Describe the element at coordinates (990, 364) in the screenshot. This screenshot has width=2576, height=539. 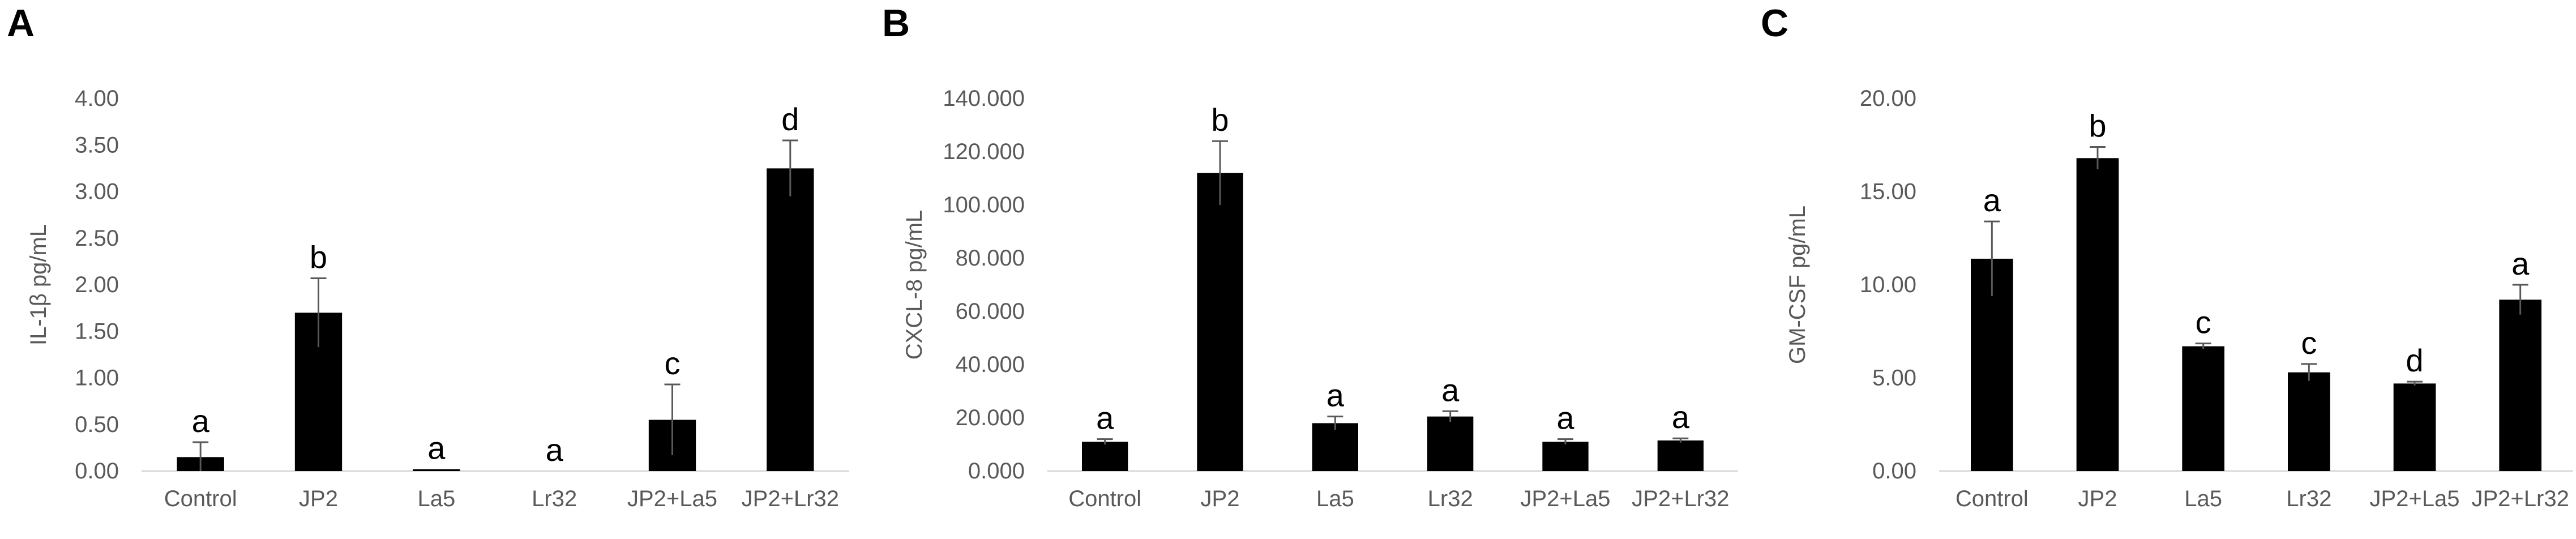
I see `y-tick-label: 40.000` at that location.